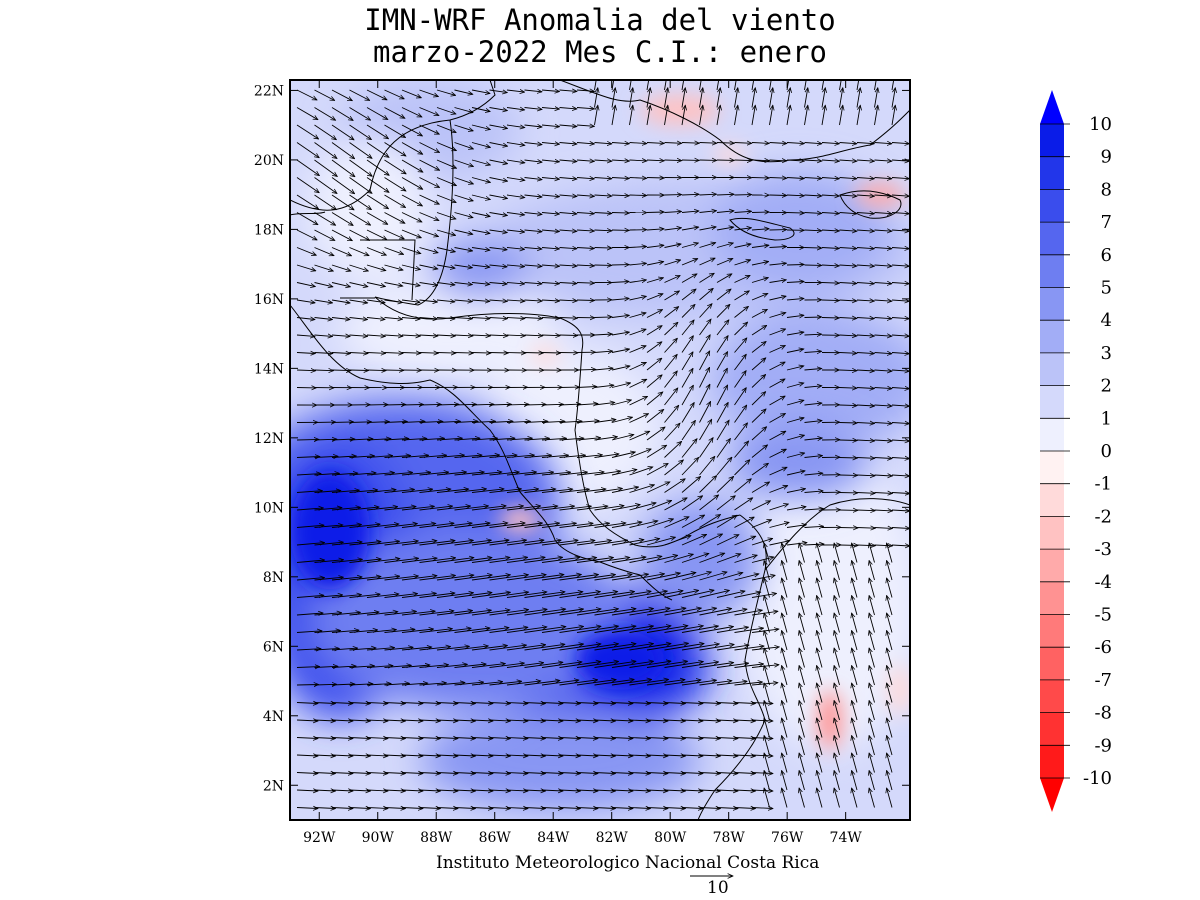 The width and height of the screenshot is (1200, 900). Describe the element at coordinates (553, 838) in the screenshot. I see `lon-label: 84W` at that location.